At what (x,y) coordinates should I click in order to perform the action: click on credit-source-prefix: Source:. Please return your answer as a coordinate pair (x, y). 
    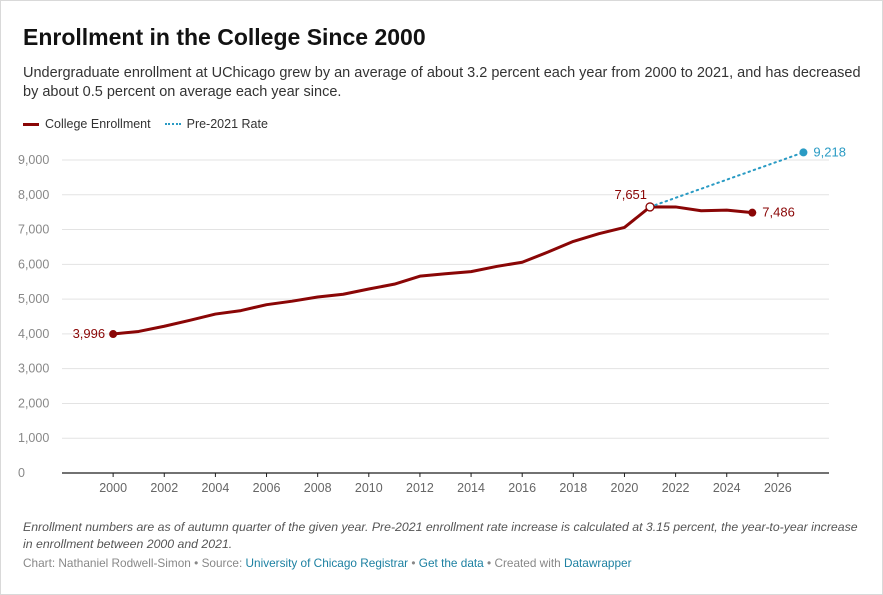
    Looking at the image, I should click on (222, 563).